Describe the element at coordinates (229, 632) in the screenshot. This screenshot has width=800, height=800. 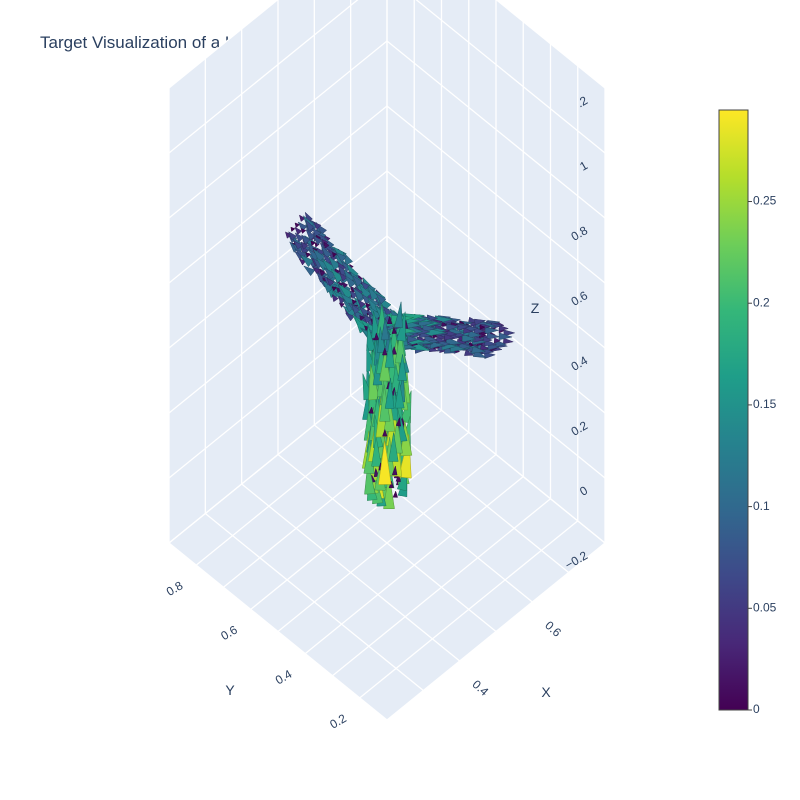
I see `y-tick-label: 0.6` at that location.